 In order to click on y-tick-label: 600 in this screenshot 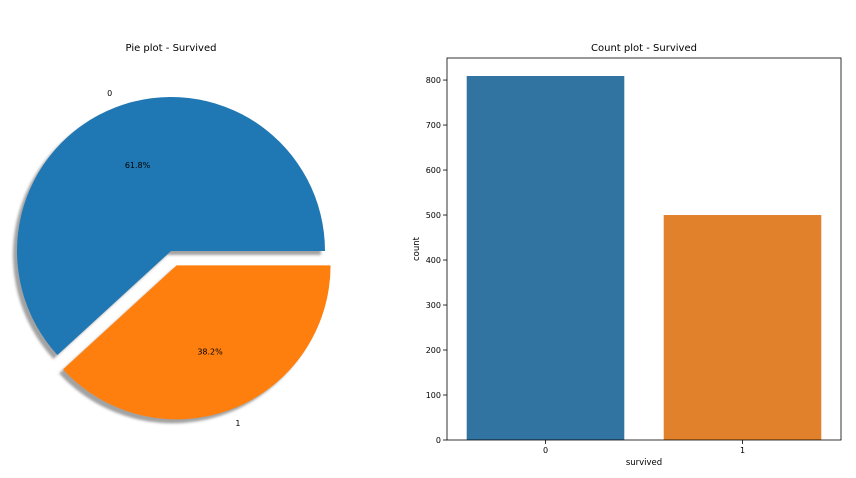, I will do `click(433, 170)`.